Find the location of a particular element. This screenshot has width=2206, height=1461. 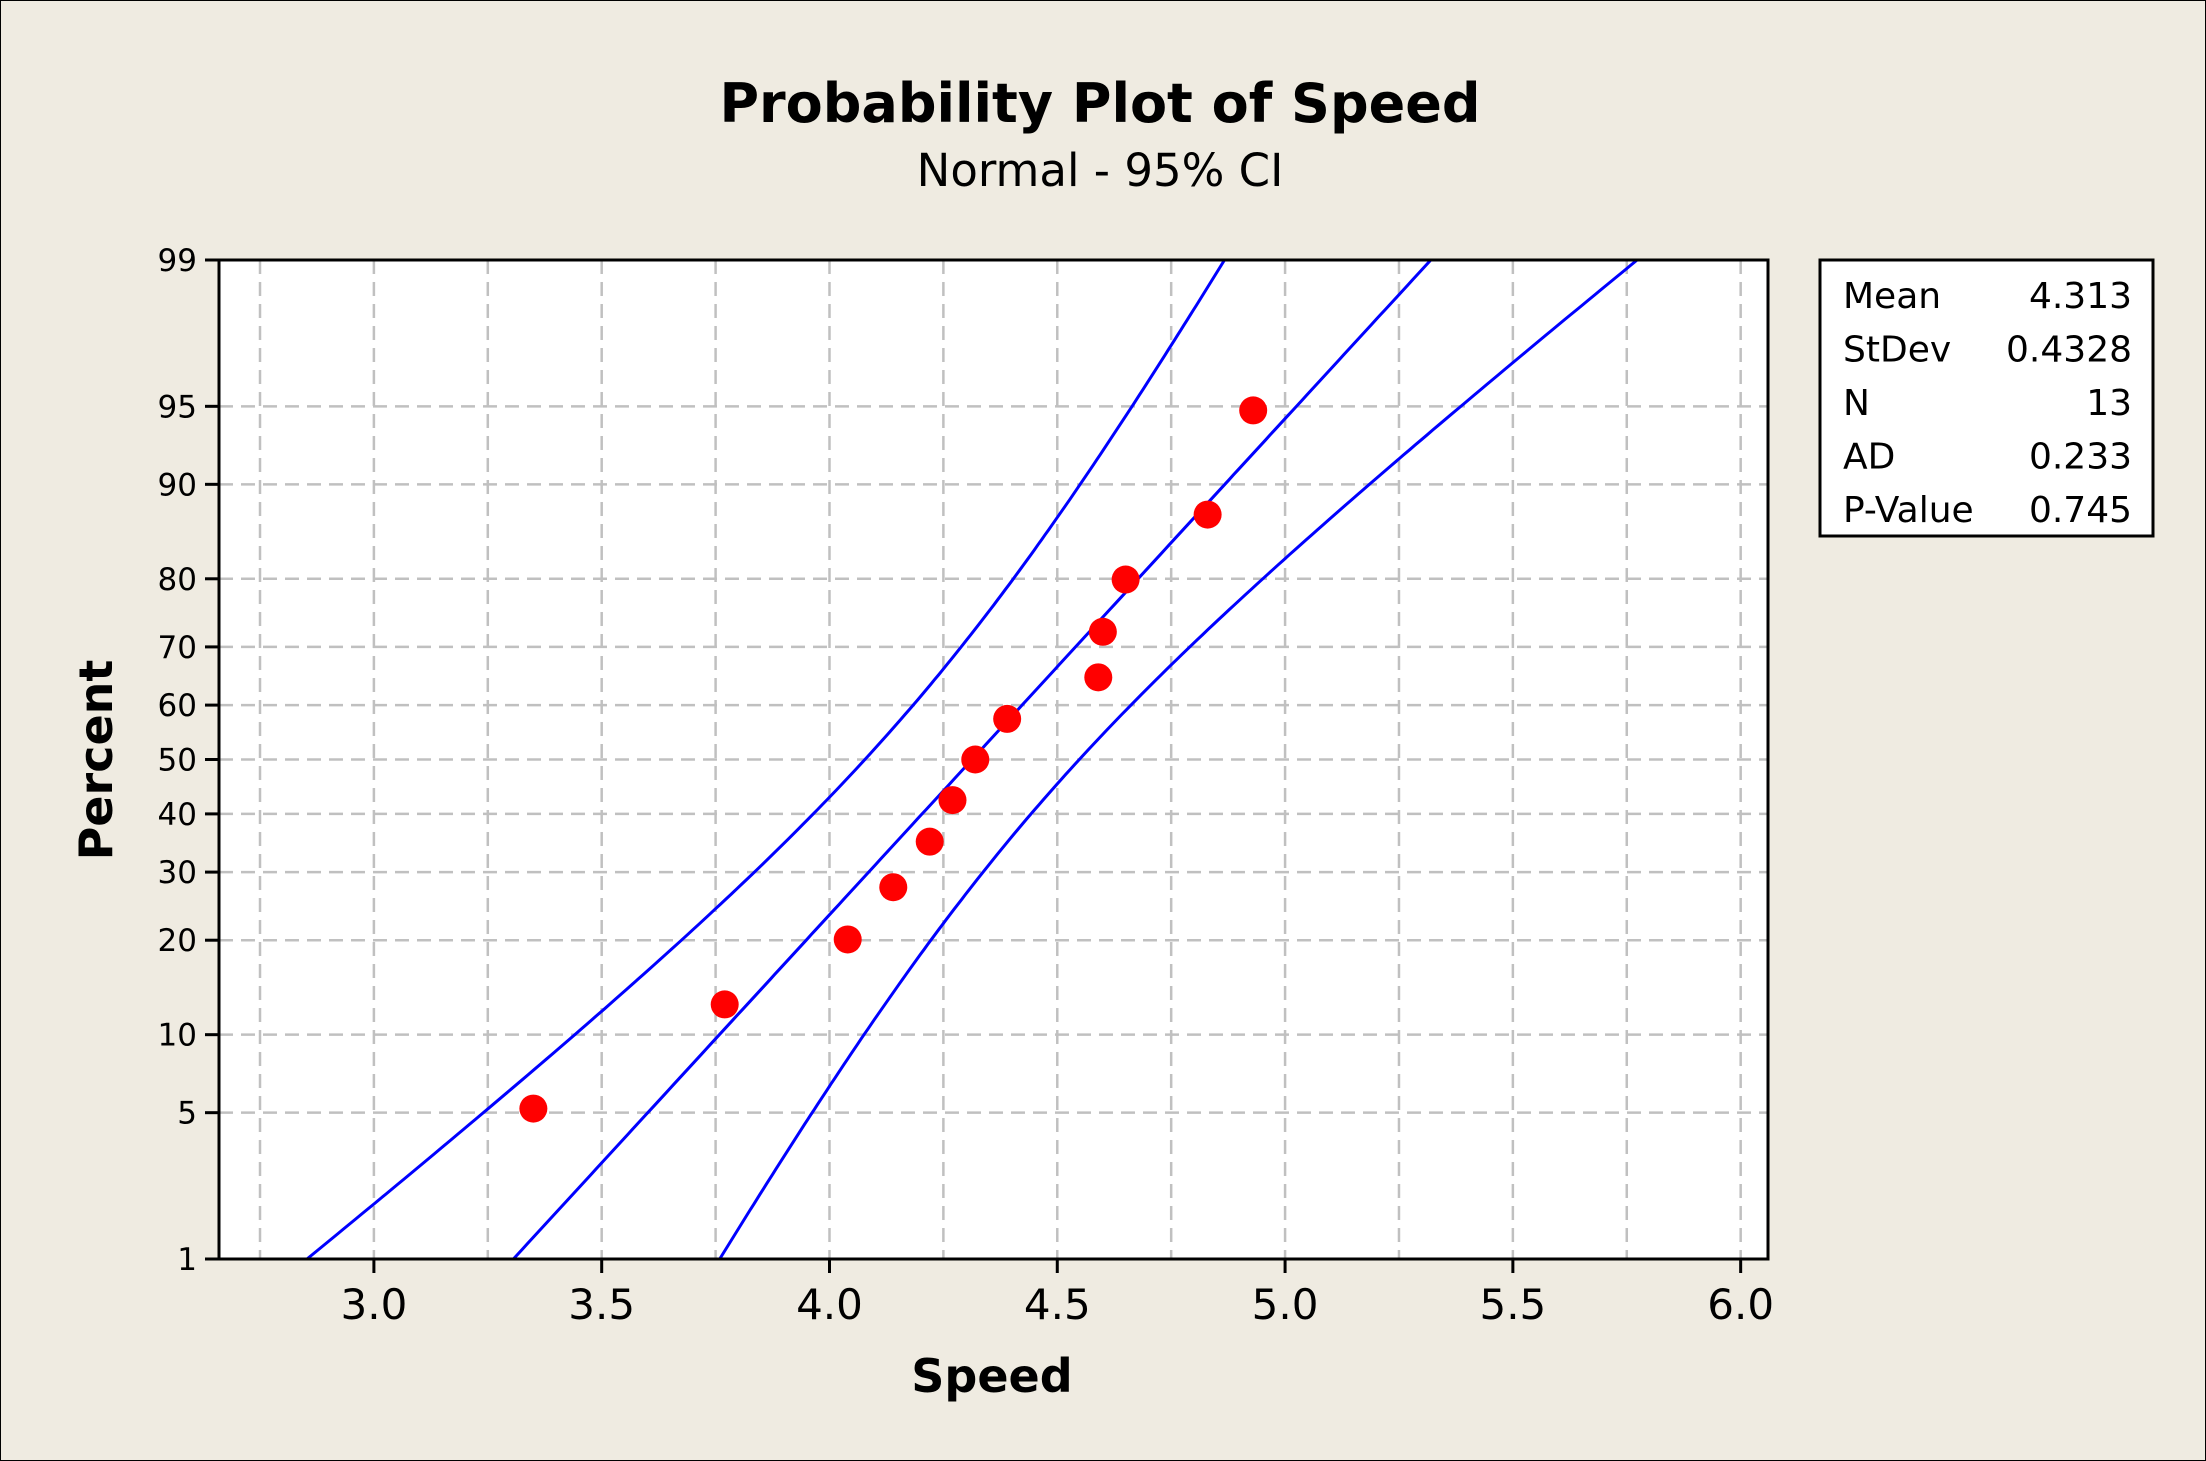

y-tick-label: 99 is located at coordinates (177, 261).